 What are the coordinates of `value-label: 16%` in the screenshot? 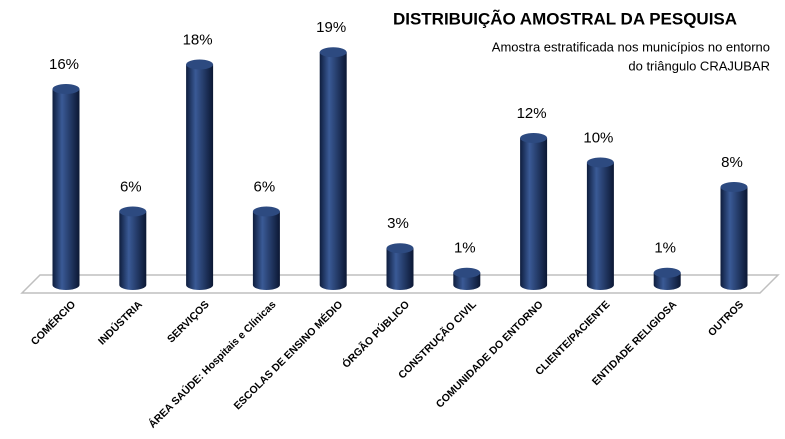 It's located at (64, 64).